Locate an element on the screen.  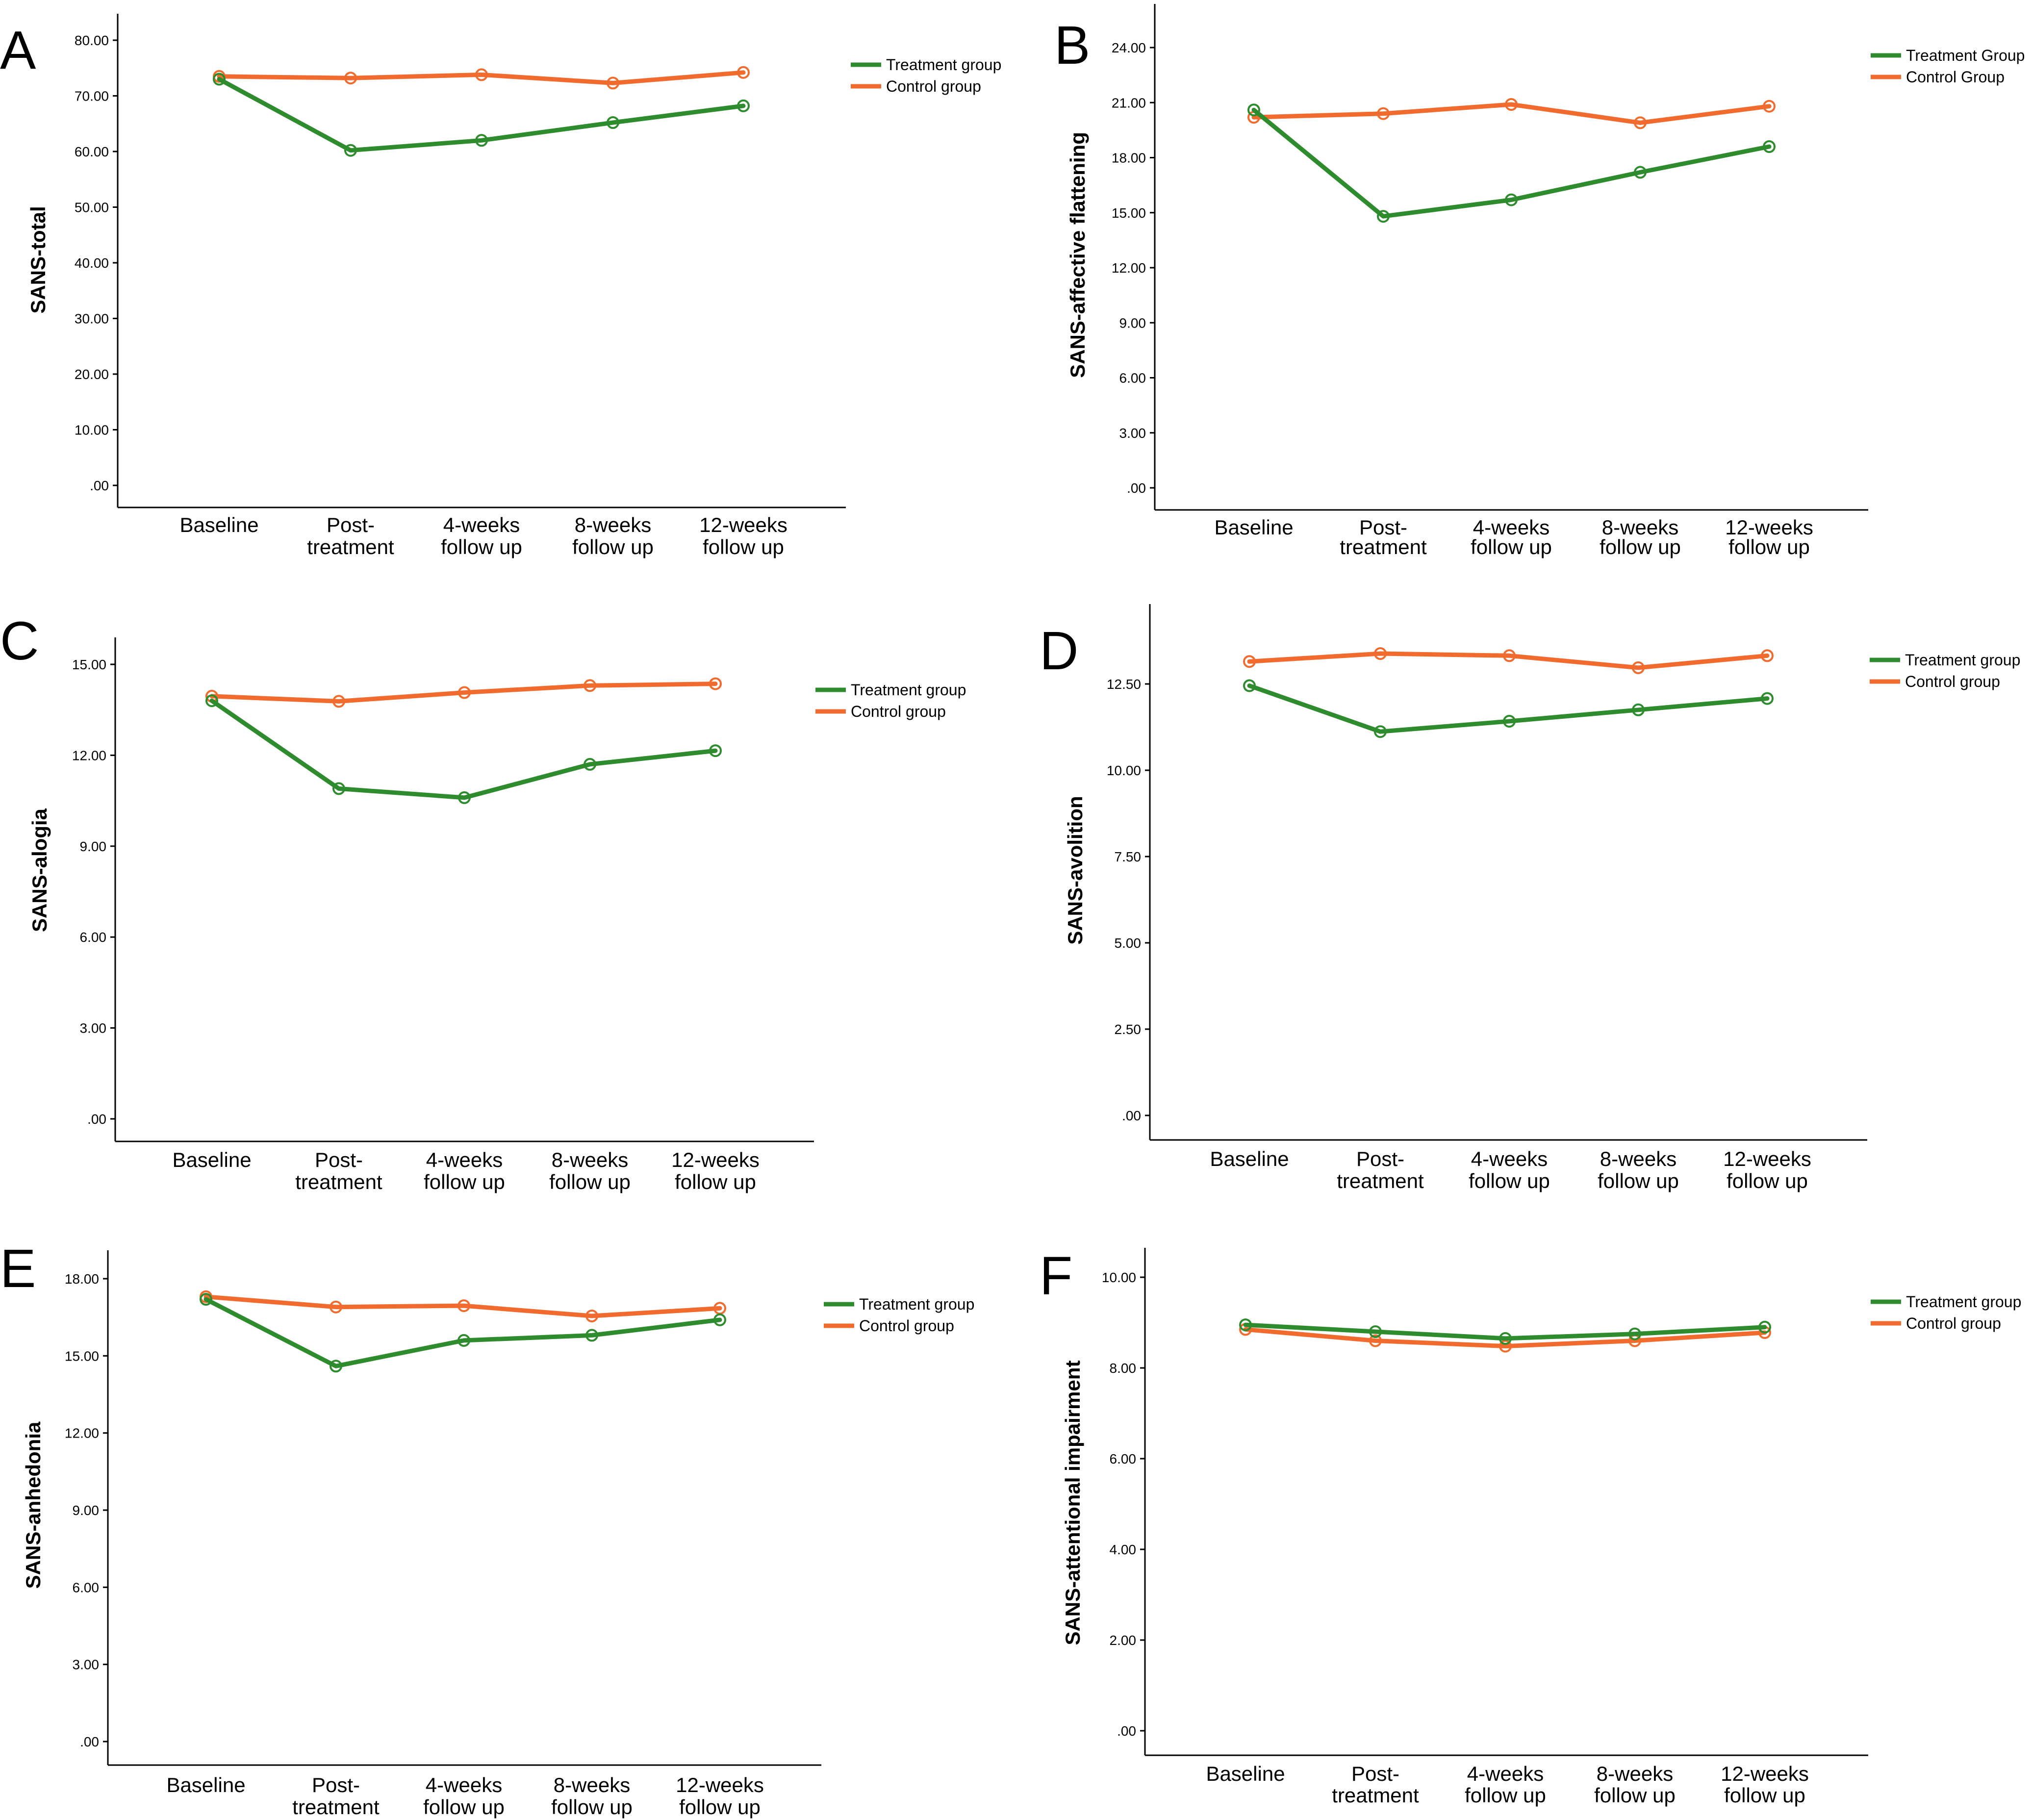
y-tick-label: 18.00 is located at coordinates (1129, 158).